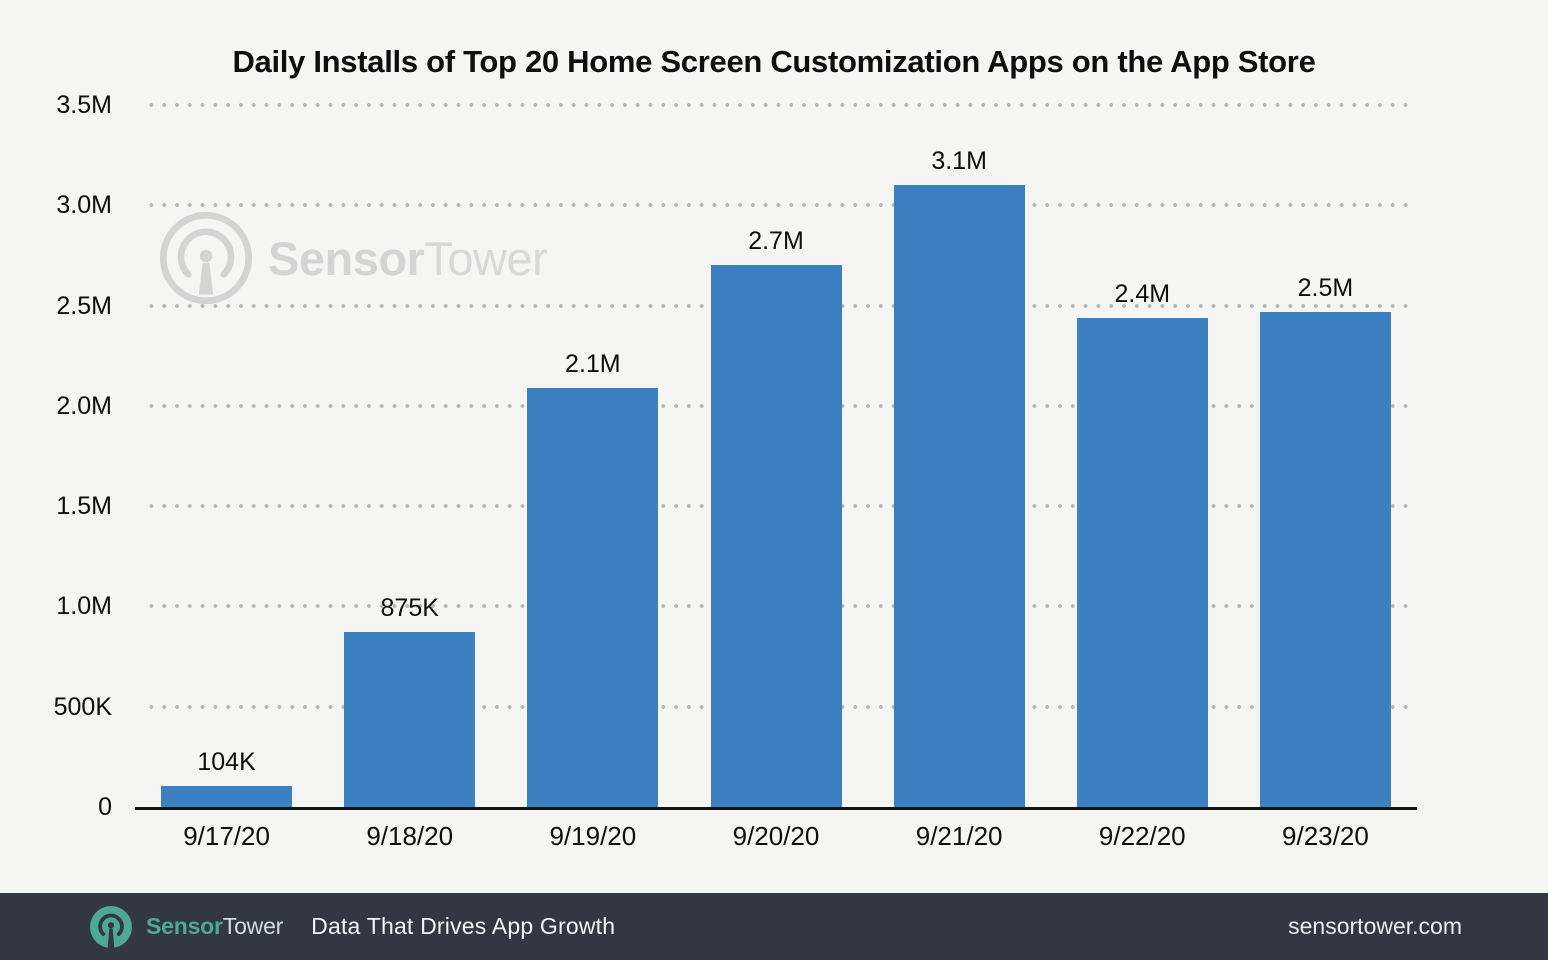  What do you see at coordinates (1325, 836) in the screenshot?
I see `x-tick-label: 9/23/20` at bounding box center [1325, 836].